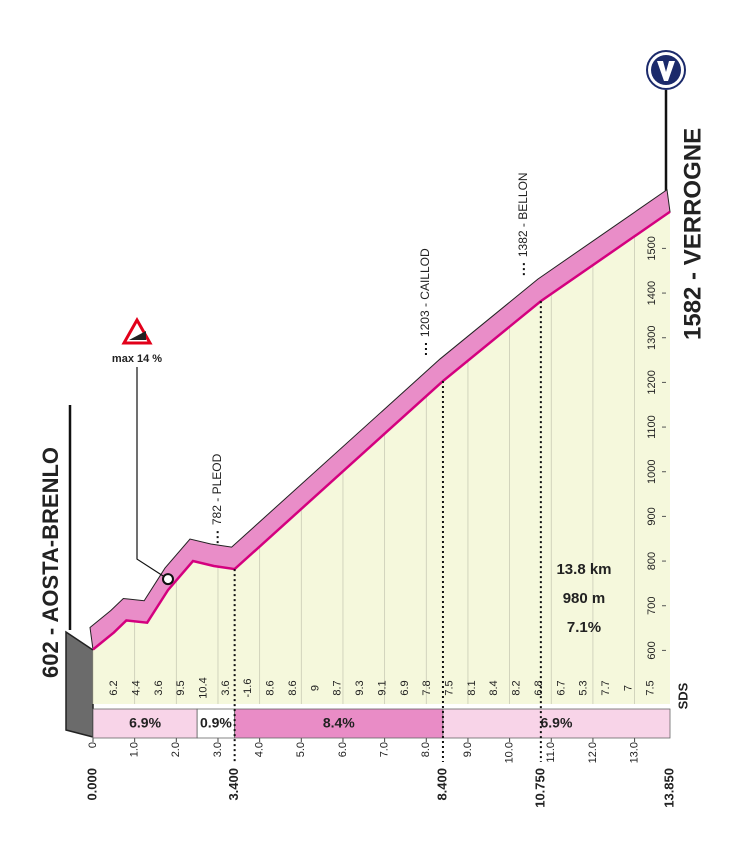 This screenshot has width=736, height=852. Describe the element at coordinates (652, 650) in the screenshot. I see `y-tick-label: 600` at that location.